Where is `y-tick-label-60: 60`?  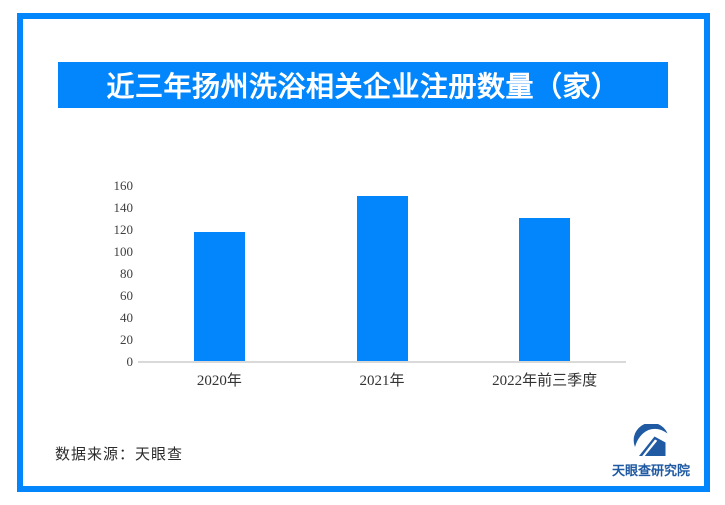
y-tick-label-60: 60 is located at coordinates (126, 295).